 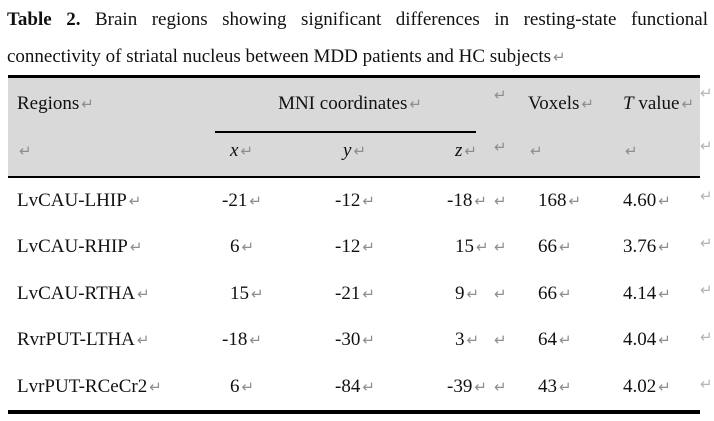 I want to click on table-row: RvrPUT-LTHA ↵ -18 ↵ -30 ↵ 3 ↵ ↵ 64 ↵ 4.04 ↵, so click(x=354, y=340).